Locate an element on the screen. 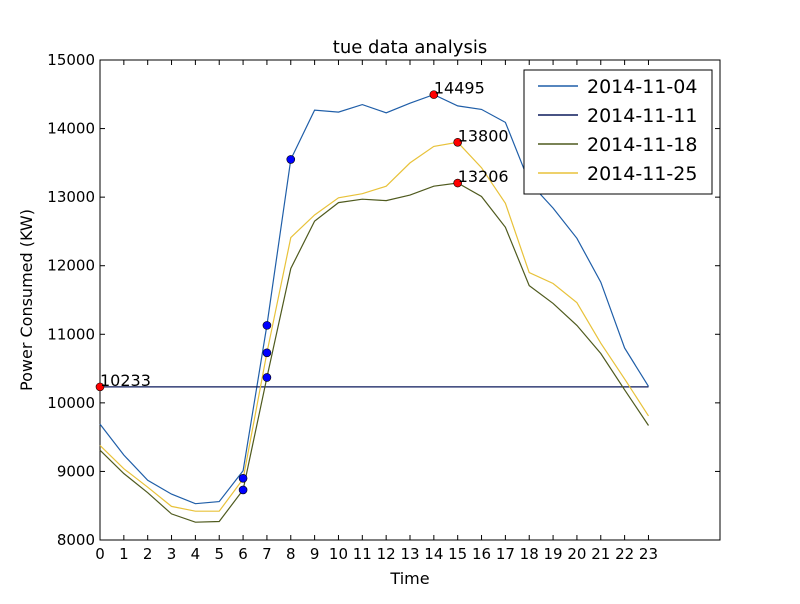 The image size is (800, 604). x-tick-label: 21 is located at coordinates (600, 554).